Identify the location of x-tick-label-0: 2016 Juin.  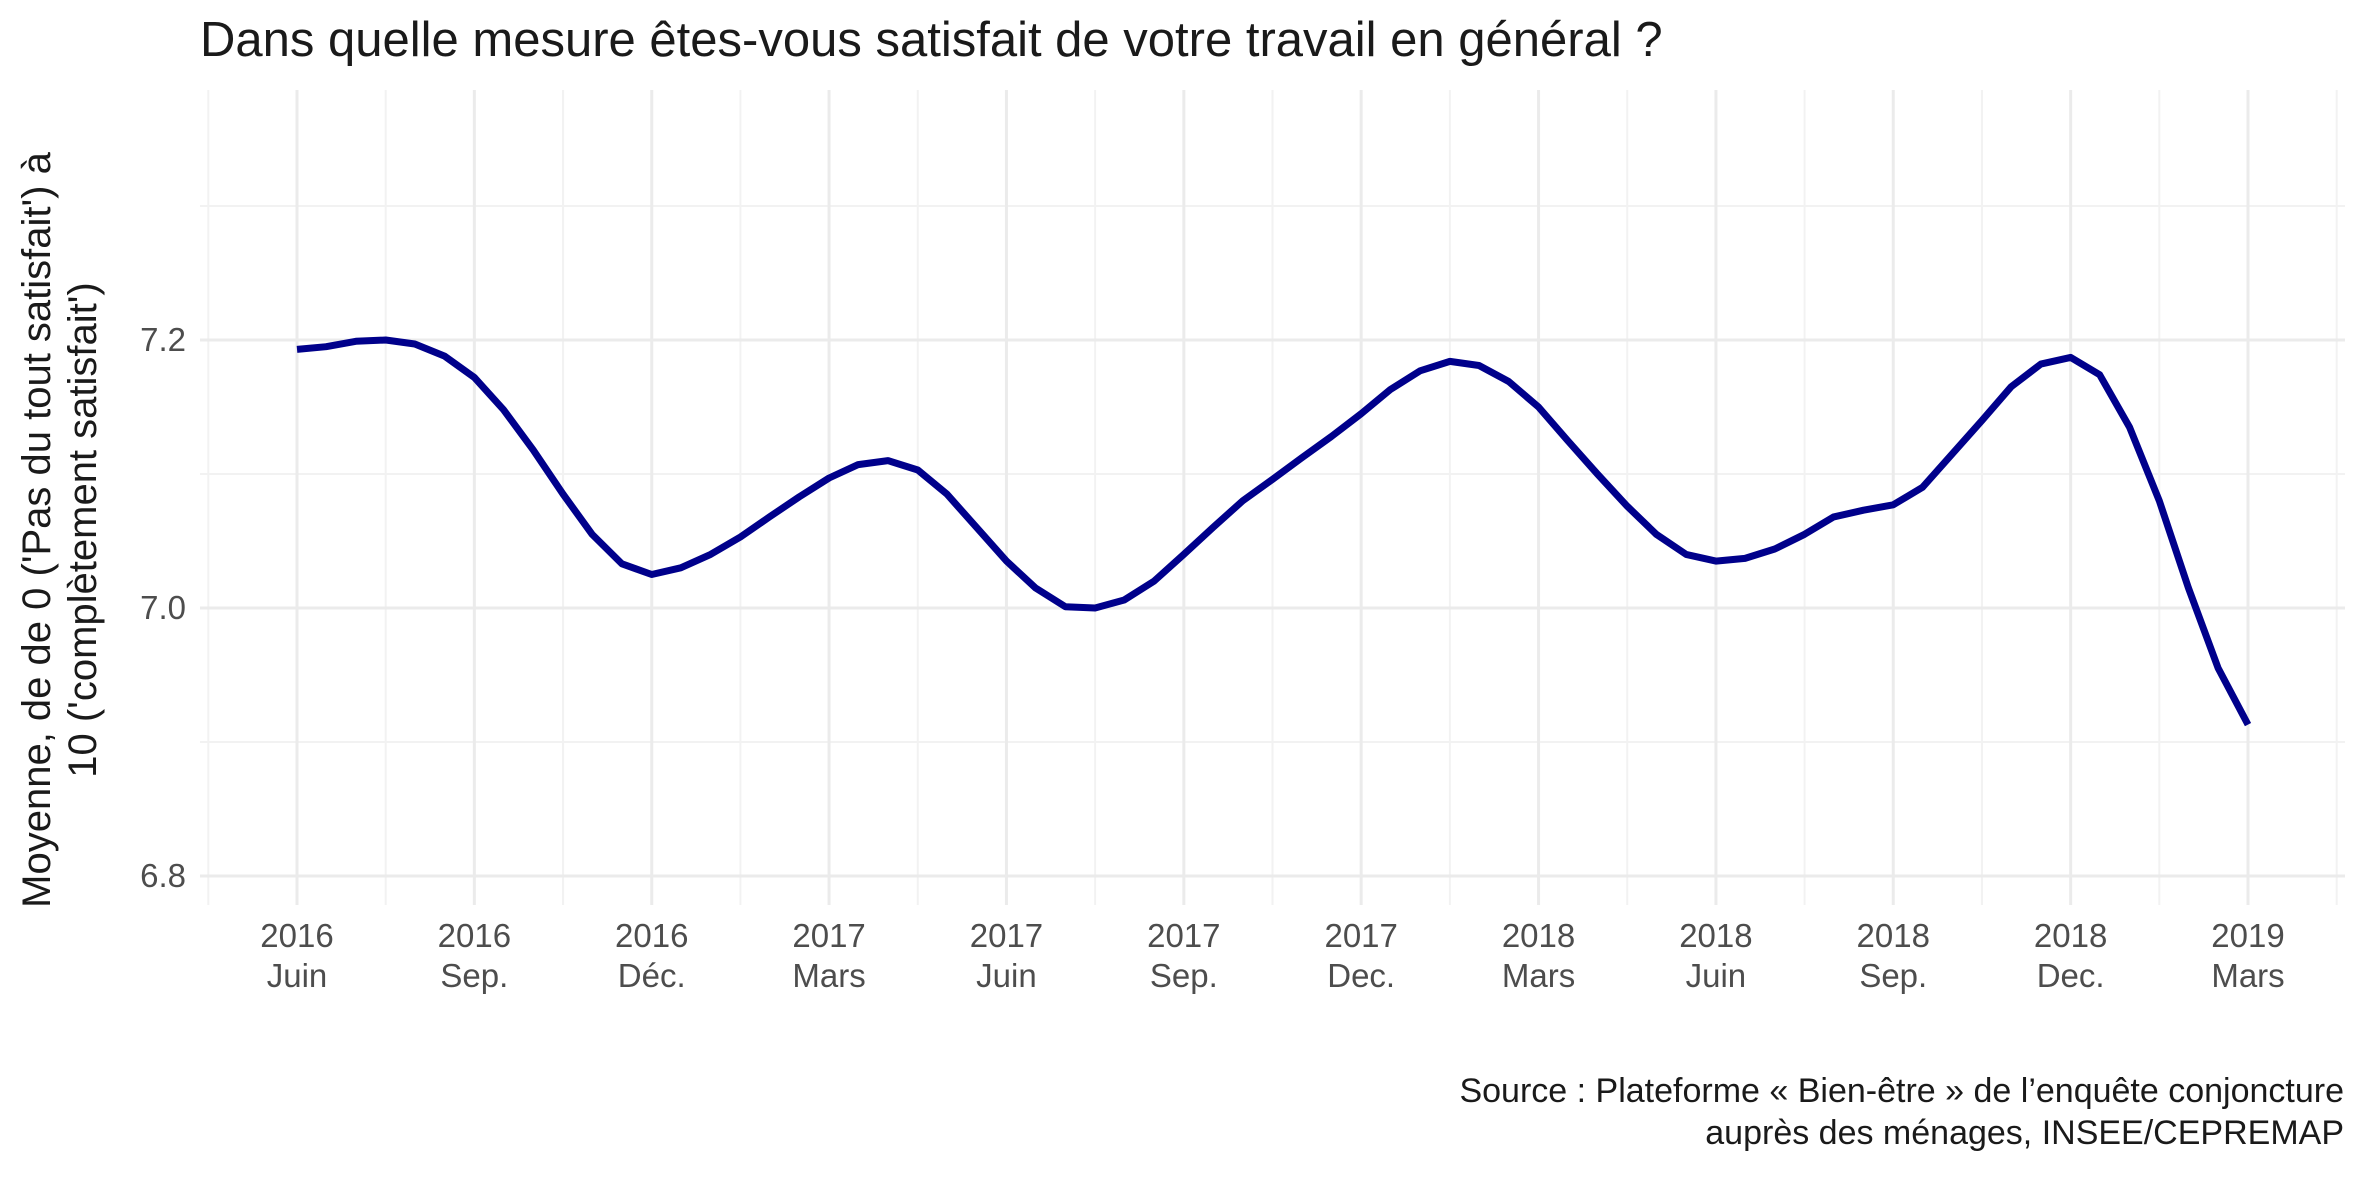
(296, 955).